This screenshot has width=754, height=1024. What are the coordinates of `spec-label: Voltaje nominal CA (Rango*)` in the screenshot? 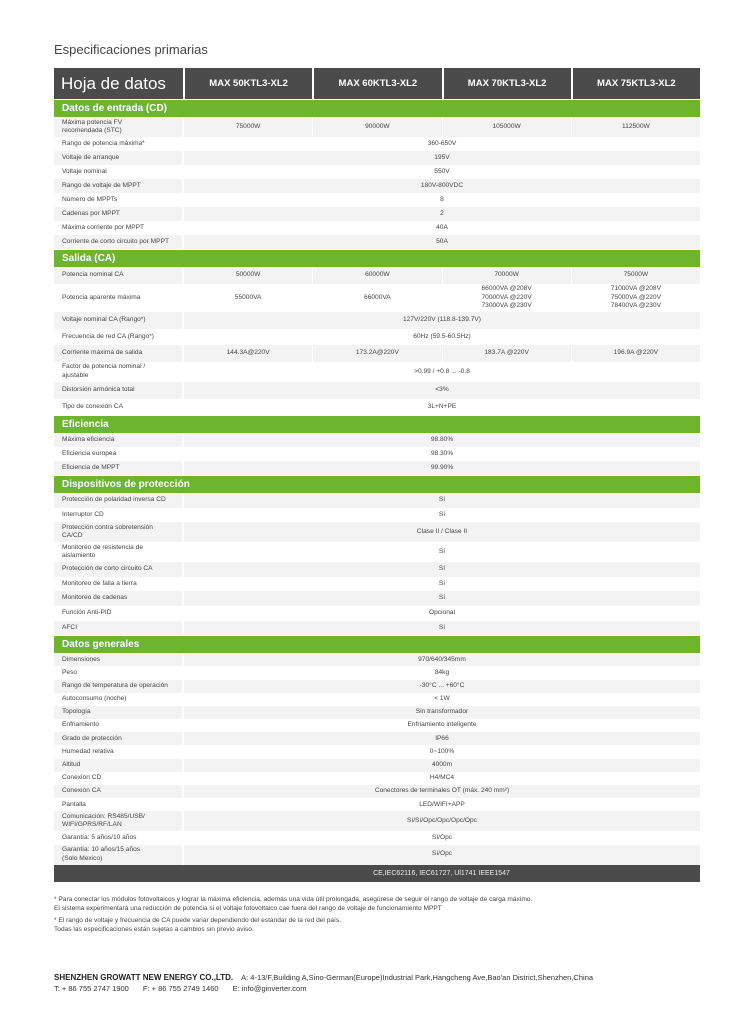 It's located at (118, 320).